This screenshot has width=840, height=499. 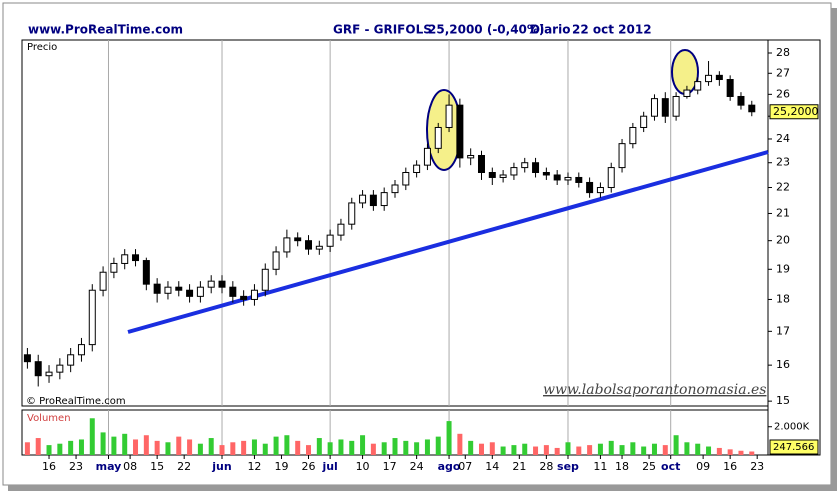 I want to click on x-tick-label: 07, so click(x=465, y=466).